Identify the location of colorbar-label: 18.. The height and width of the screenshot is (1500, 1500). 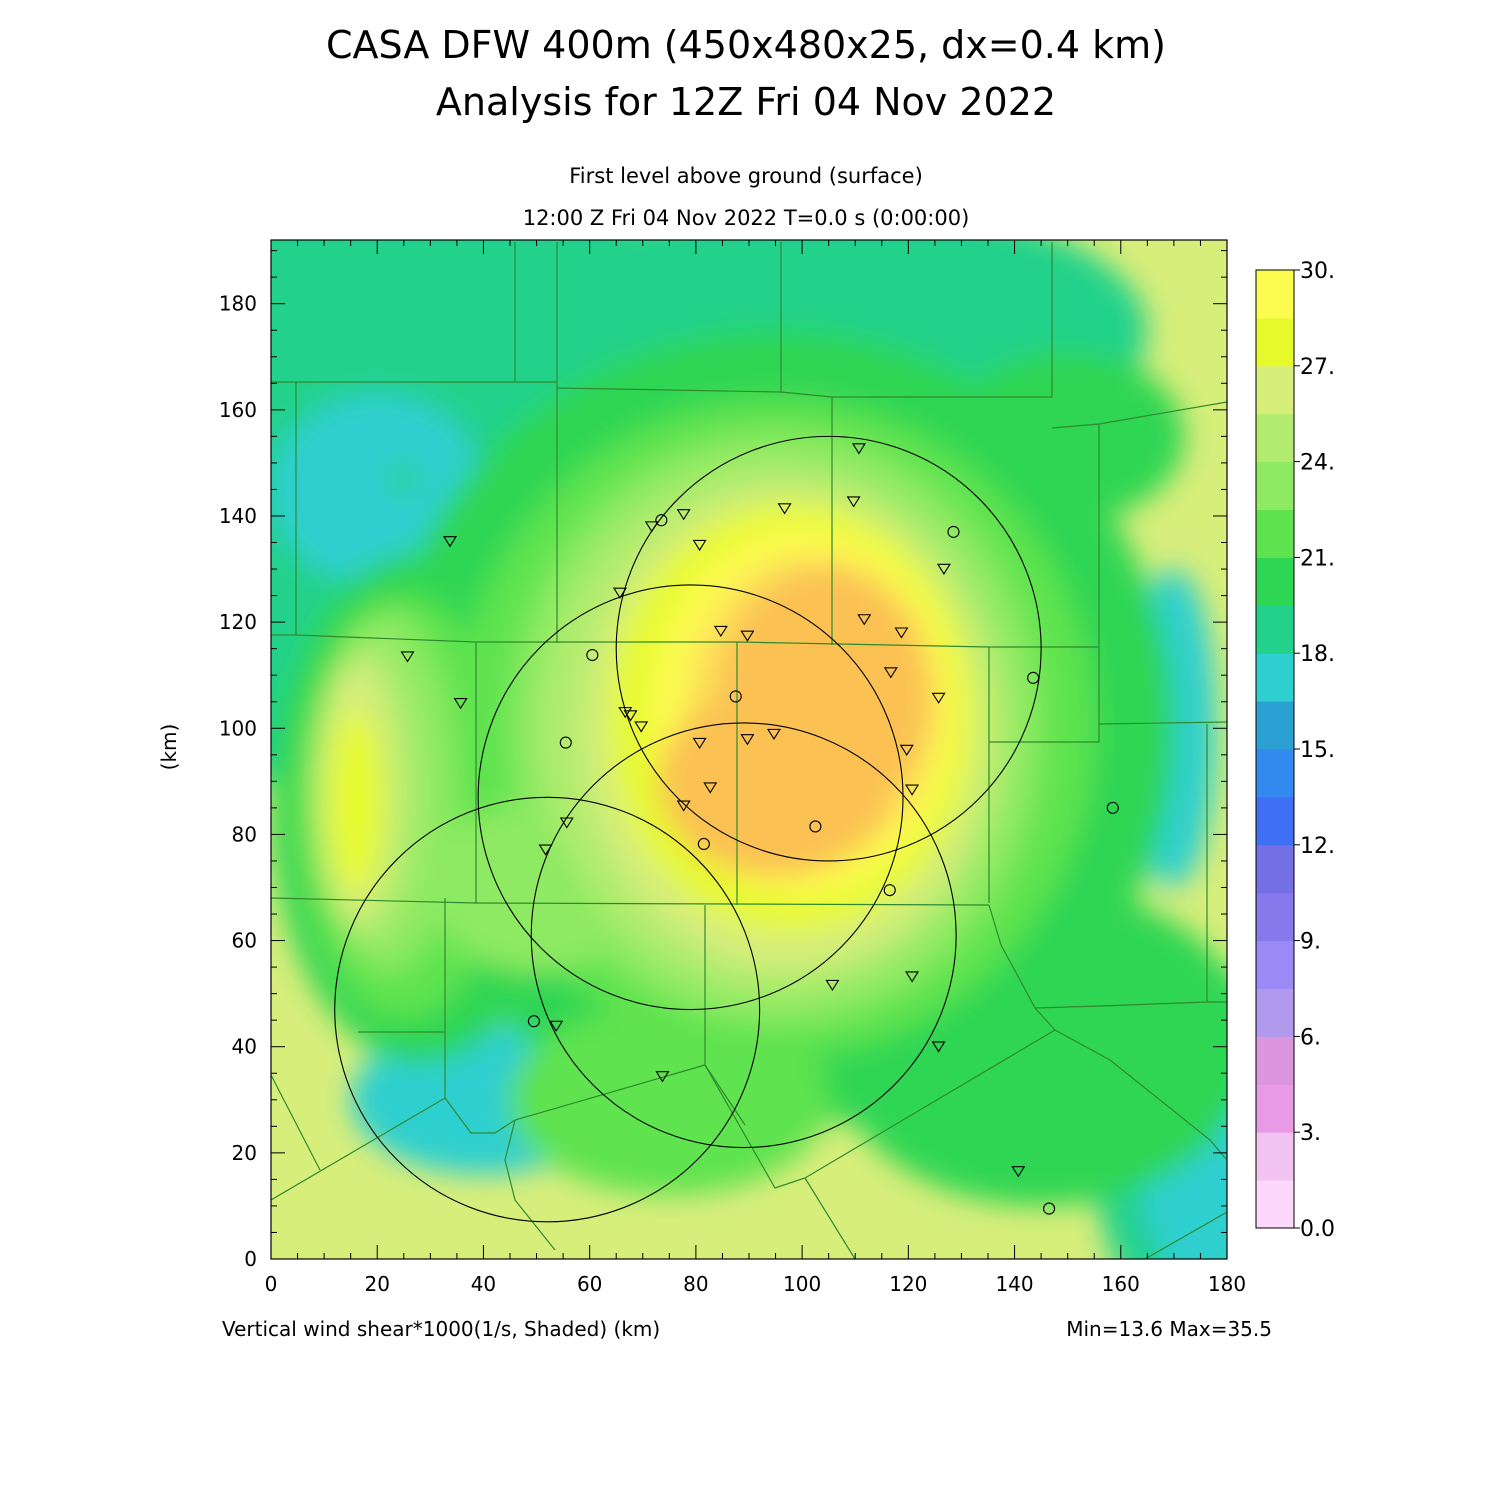
(1317, 654).